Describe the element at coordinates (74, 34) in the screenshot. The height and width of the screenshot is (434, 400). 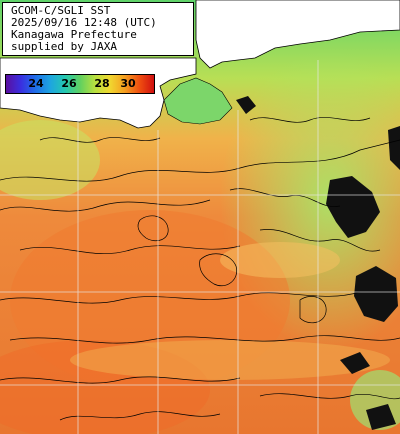
I see `info-region: Kanagawa Prefecture` at that location.